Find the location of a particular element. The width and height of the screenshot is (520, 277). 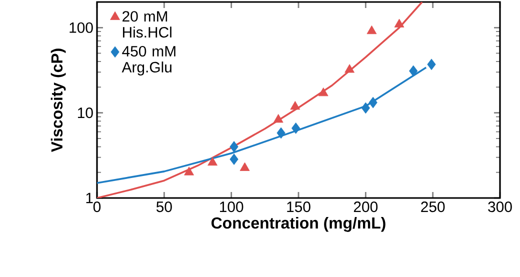

y-tick-label: 10 is located at coordinates (85, 113).